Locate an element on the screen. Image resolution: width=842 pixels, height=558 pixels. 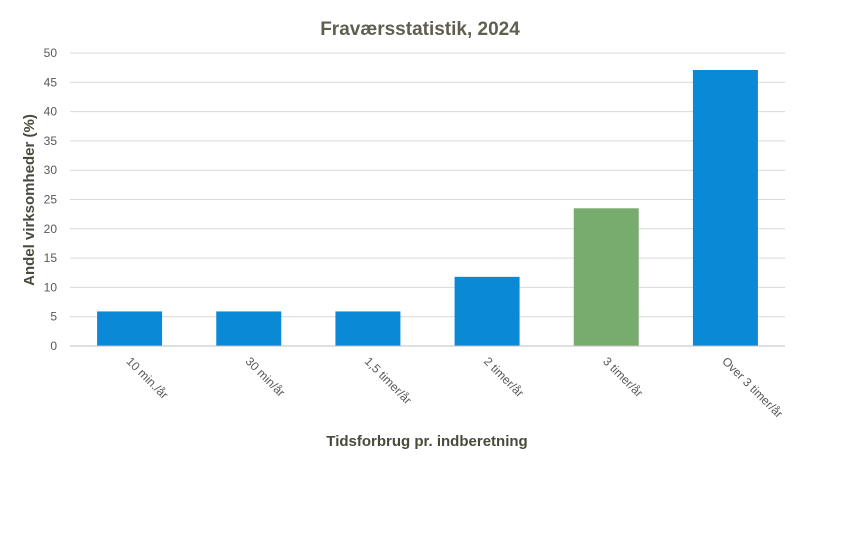
x-tick-label: Over 3 timer/år is located at coordinates (752, 387).